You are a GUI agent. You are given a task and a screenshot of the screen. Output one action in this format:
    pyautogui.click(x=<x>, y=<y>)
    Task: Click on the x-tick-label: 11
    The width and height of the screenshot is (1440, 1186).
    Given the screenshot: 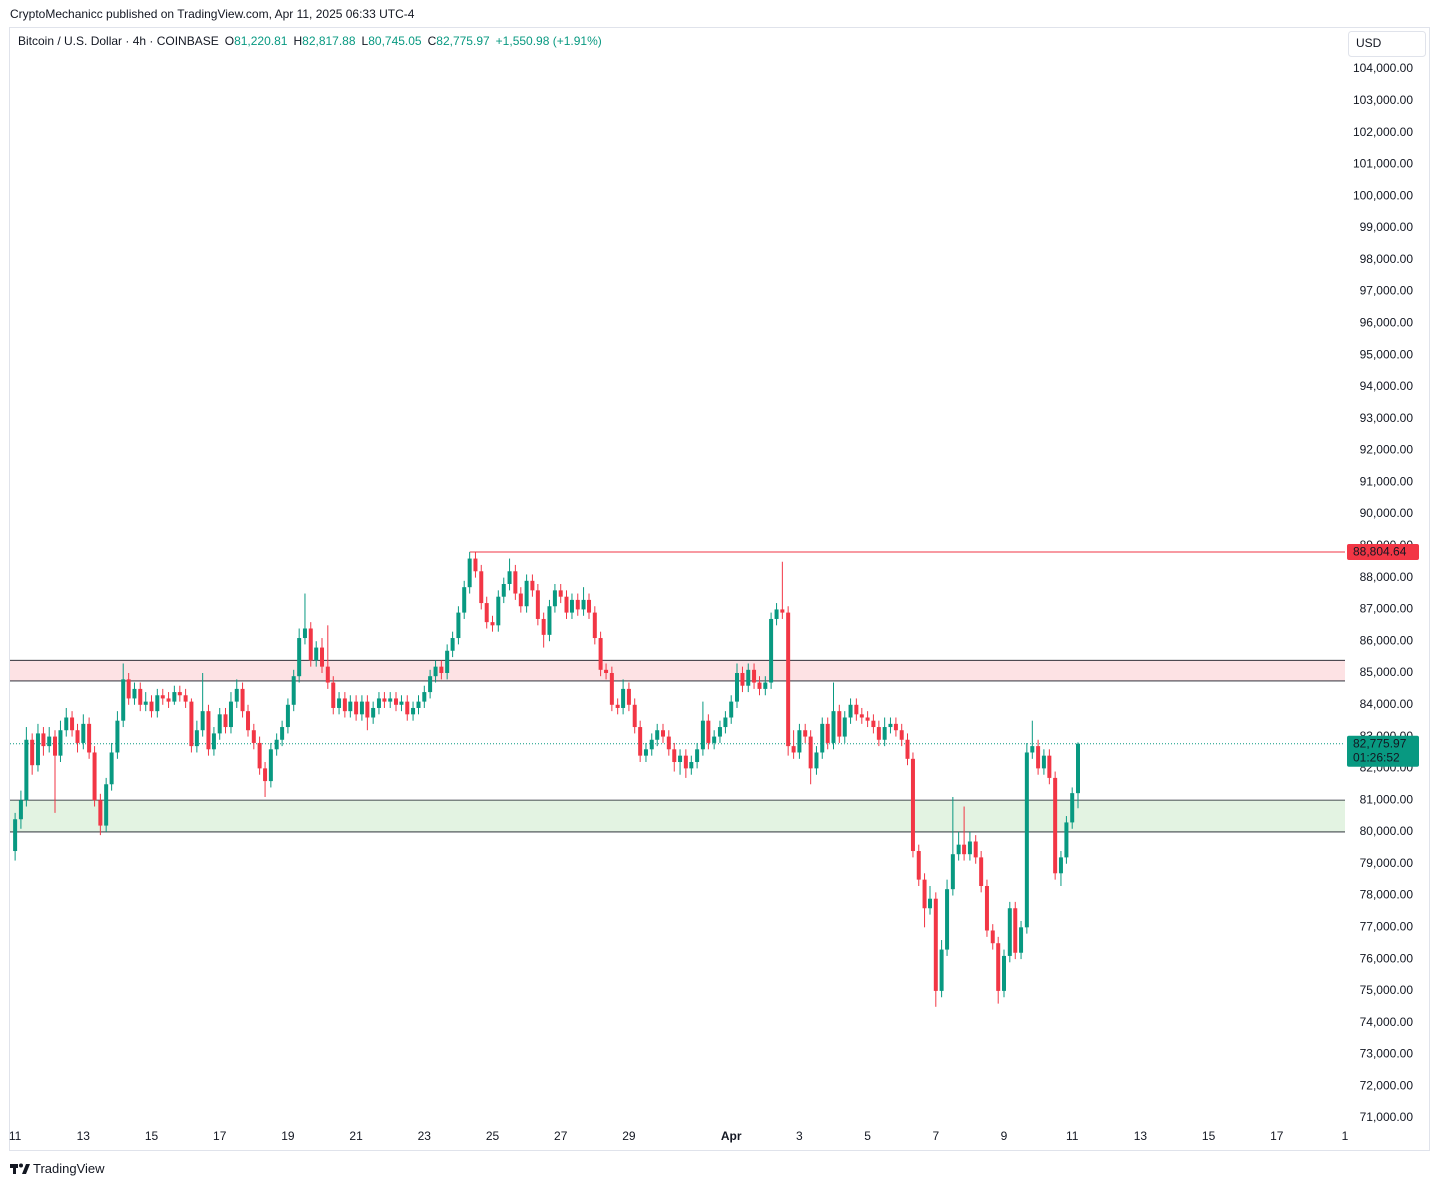 What is the action you would take?
    pyautogui.click(x=1072, y=1136)
    